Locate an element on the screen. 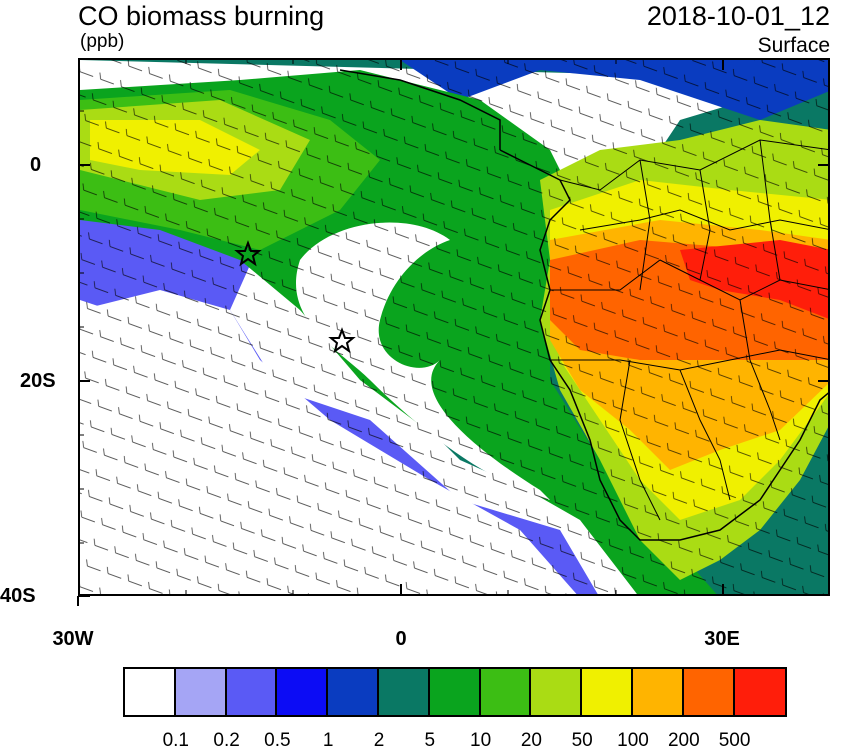  valid-time: 2018-10-01_12 is located at coordinates (738, 16).